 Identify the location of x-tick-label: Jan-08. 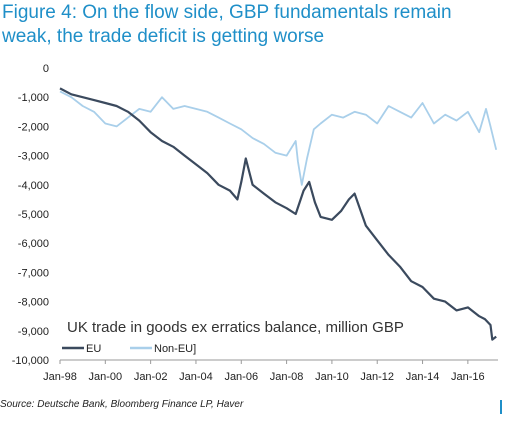
(287, 377).